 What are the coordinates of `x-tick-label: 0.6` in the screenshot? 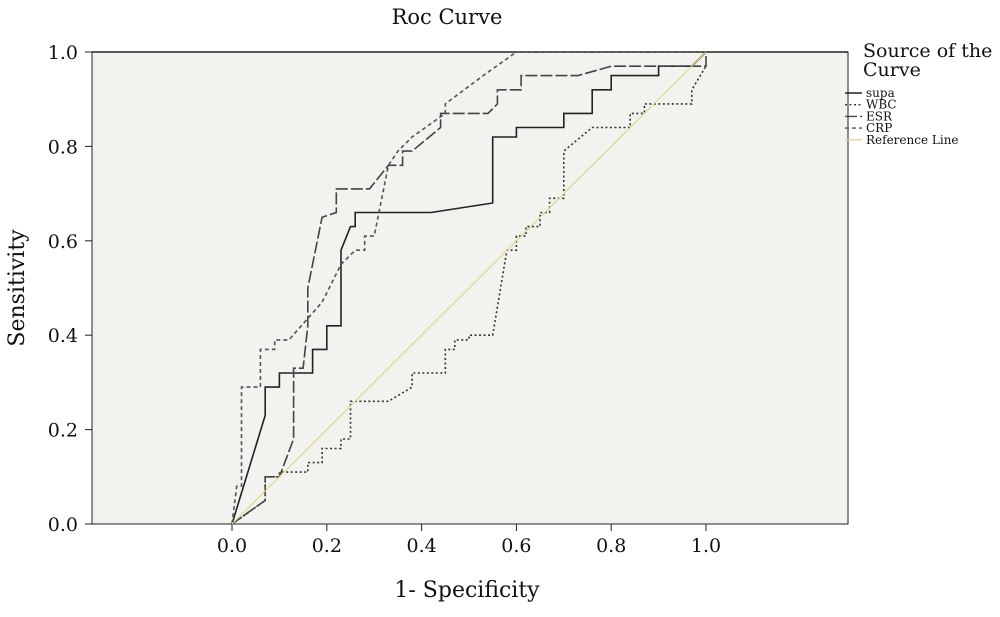 It's located at (516, 546).